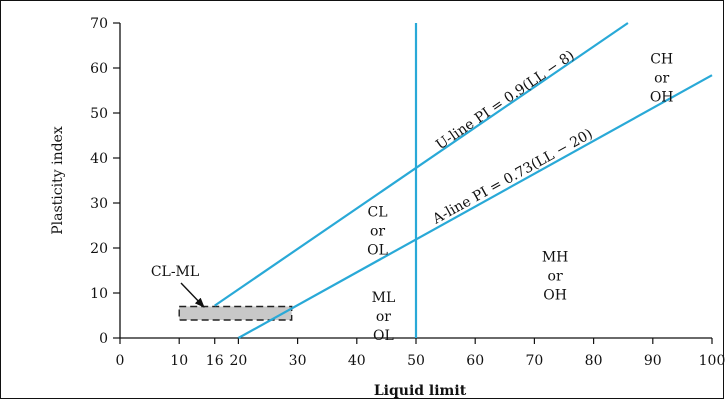 This screenshot has width=726, height=401. I want to click on x-tick-label: 16, so click(215, 361).